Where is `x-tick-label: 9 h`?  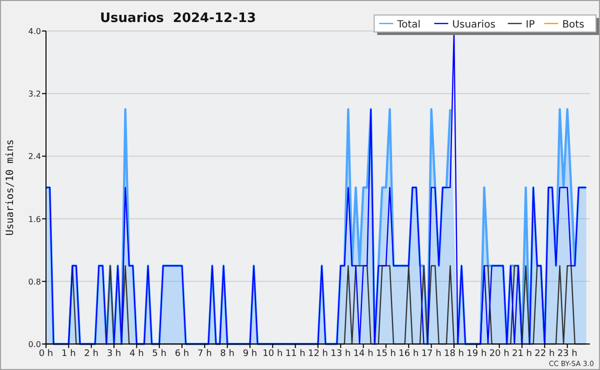 x-tick-label: 9 h is located at coordinates (250, 354).